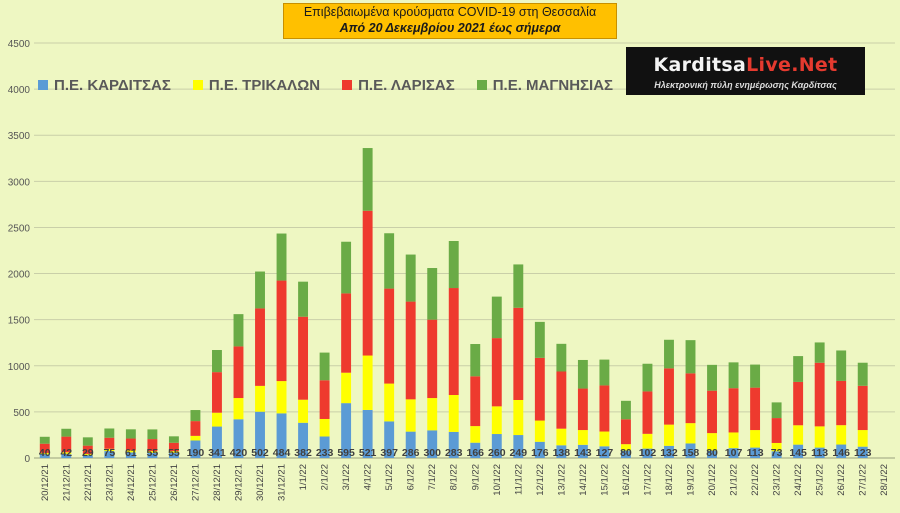 This screenshot has height=513, width=900. I want to click on data-label-karditsa: 143, so click(583, 453).